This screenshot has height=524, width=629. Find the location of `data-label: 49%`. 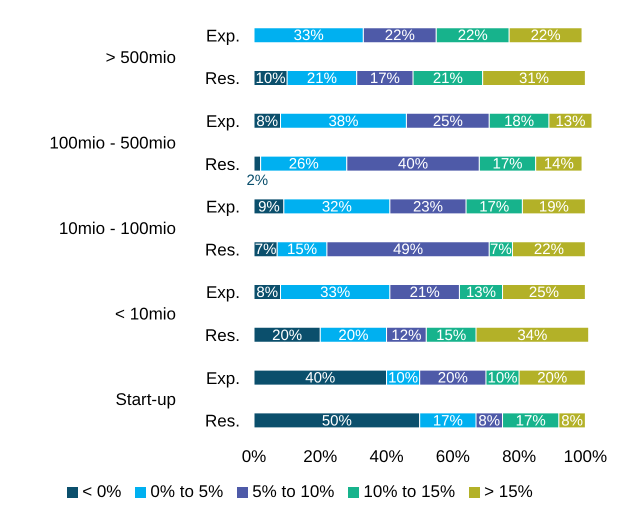

data-label: 49% is located at coordinates (408, 249).